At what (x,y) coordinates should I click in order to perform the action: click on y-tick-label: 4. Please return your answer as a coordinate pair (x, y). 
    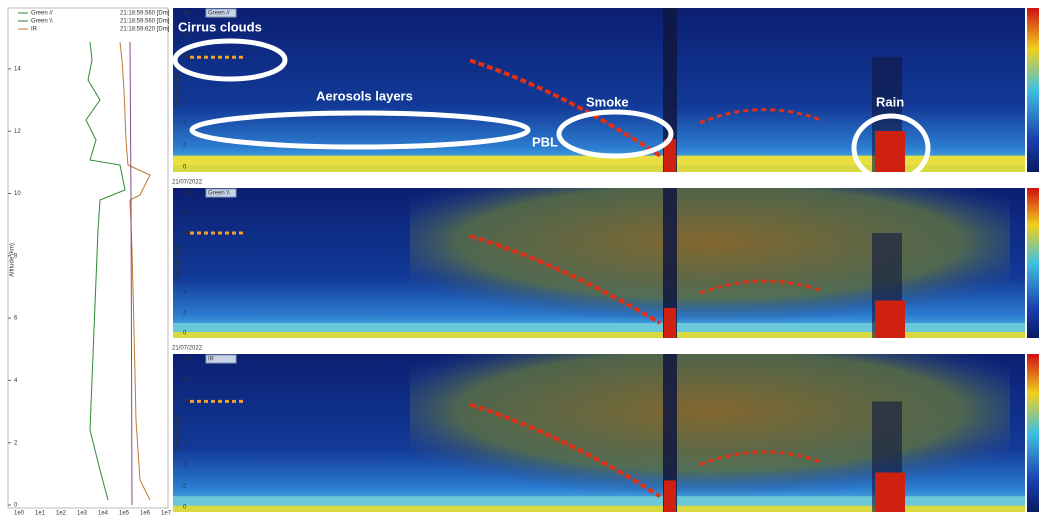
    Looking at the image, I should click on (16, 381).